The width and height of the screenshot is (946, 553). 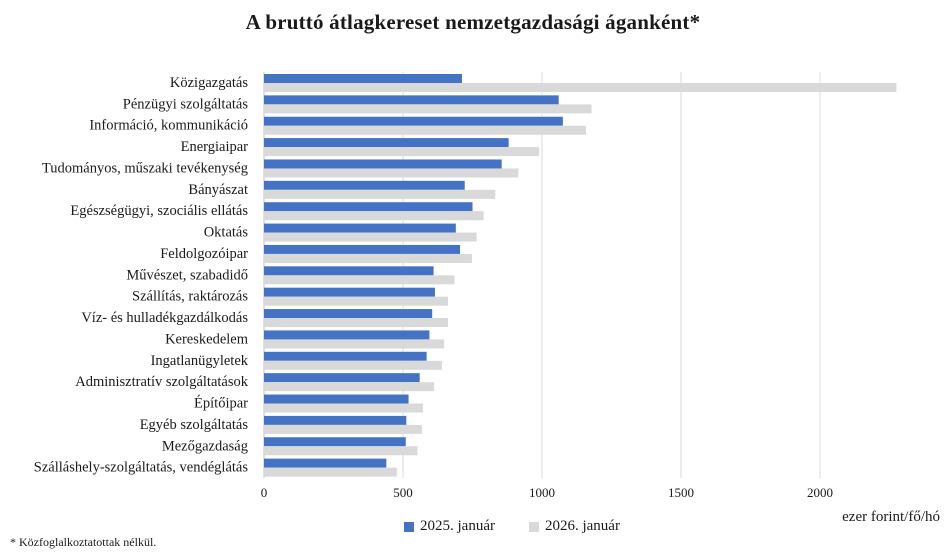 What do you see at coordinates (533, 526) in the screenshot?
I see `legend-swatch-2026` at bounding box center [533, 526].